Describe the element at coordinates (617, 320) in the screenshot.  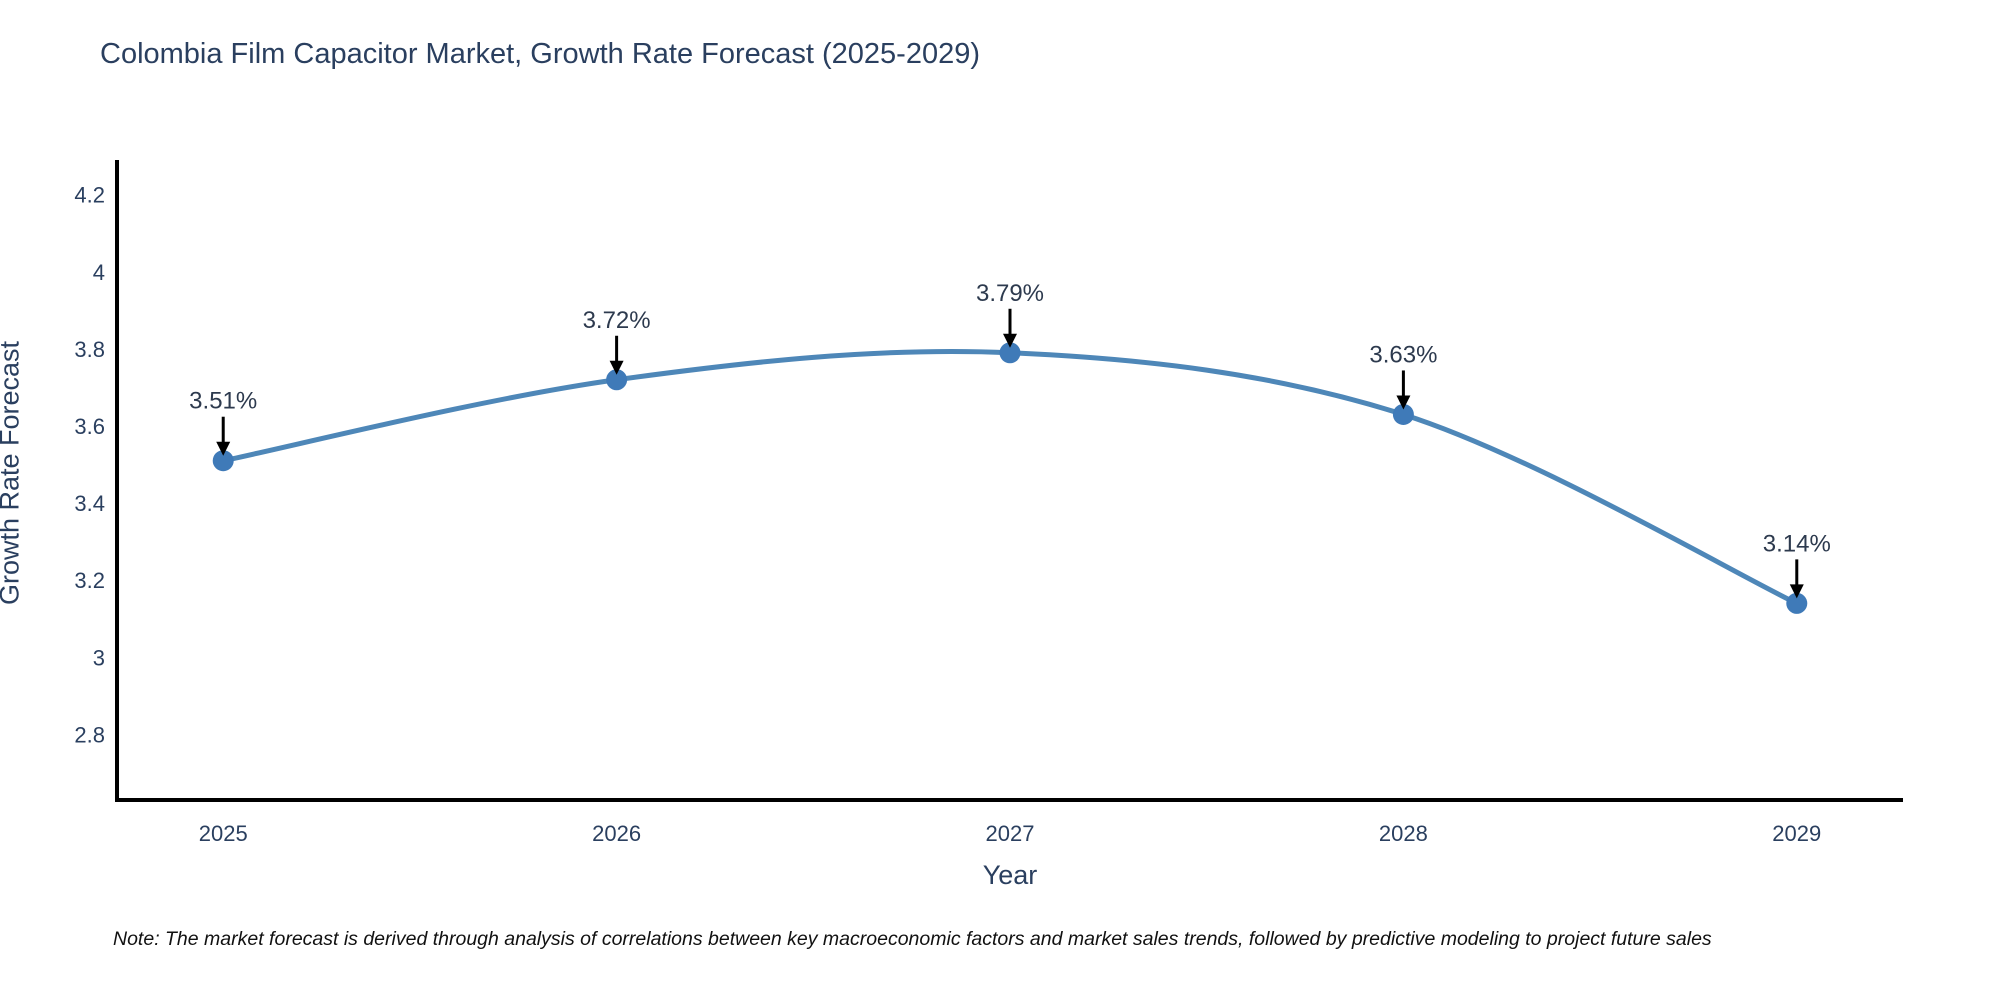
I see `data-point-label: 3.72%` at that location.